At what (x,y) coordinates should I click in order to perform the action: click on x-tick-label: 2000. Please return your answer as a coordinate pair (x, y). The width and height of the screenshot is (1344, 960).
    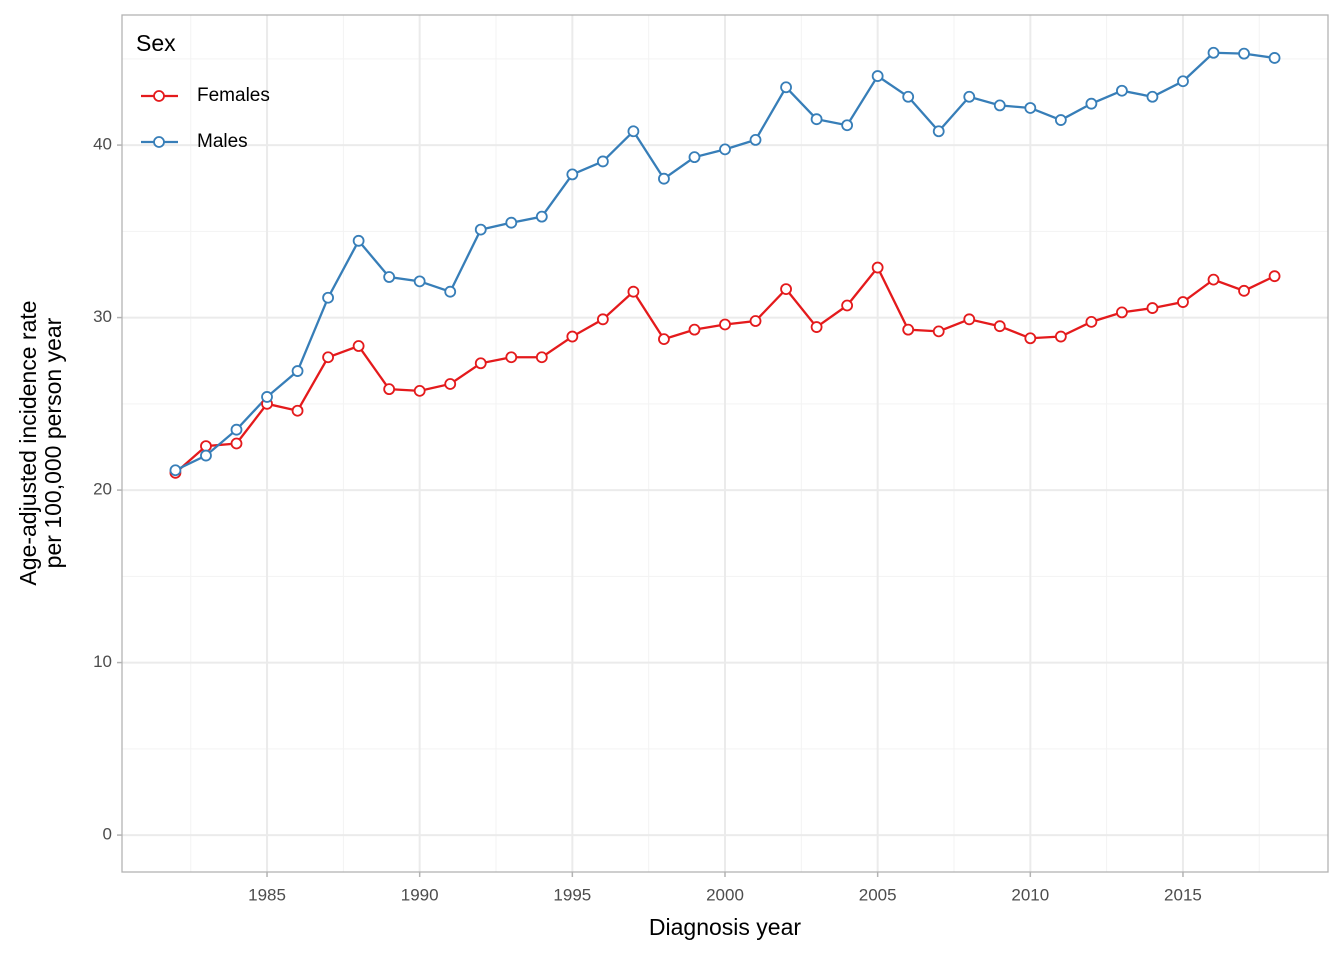
    Looking at the image, I should click on (725, 894).